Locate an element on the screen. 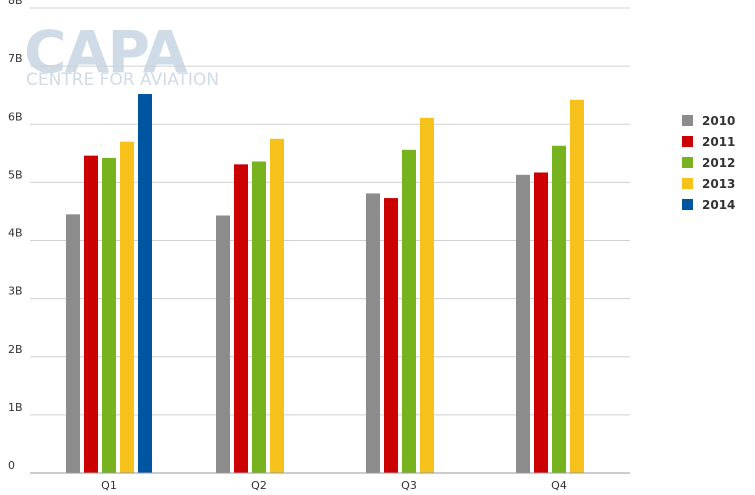 The image size is (755, 495). y-tick-label: 4B is located at coordinates (15, 233).